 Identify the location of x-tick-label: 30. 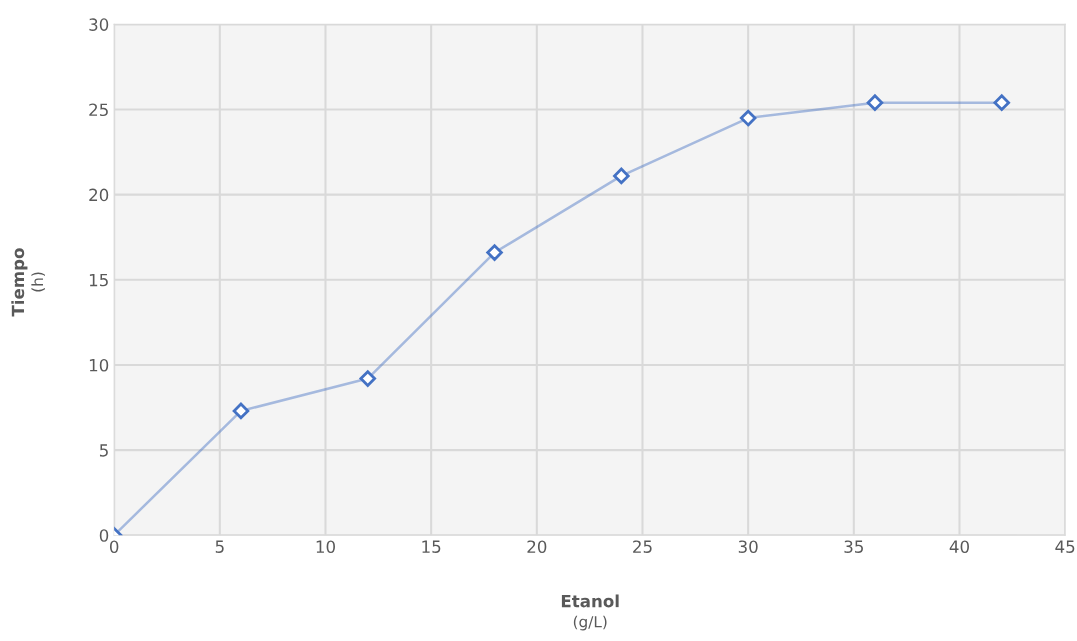
(748, 546).